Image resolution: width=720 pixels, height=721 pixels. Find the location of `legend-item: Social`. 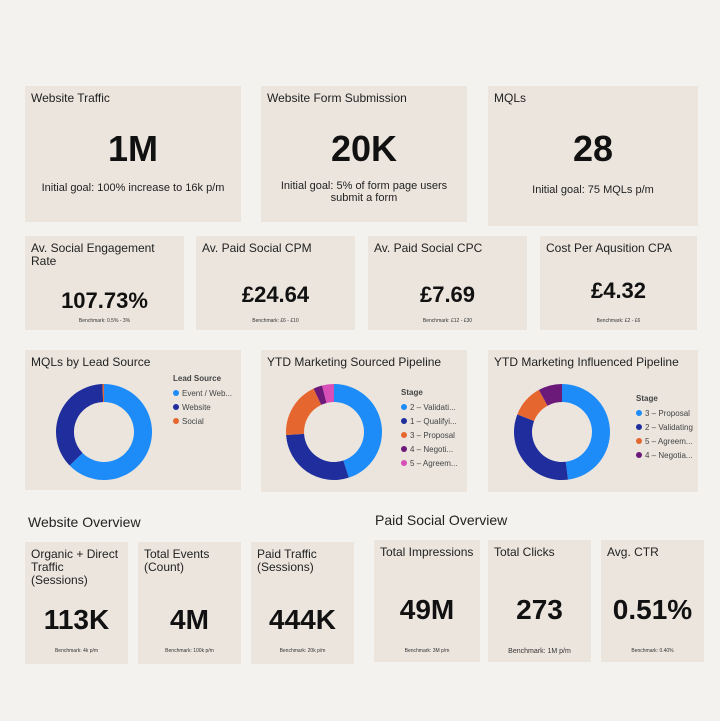

legend-item: Social is located at coordinates (202, 421).